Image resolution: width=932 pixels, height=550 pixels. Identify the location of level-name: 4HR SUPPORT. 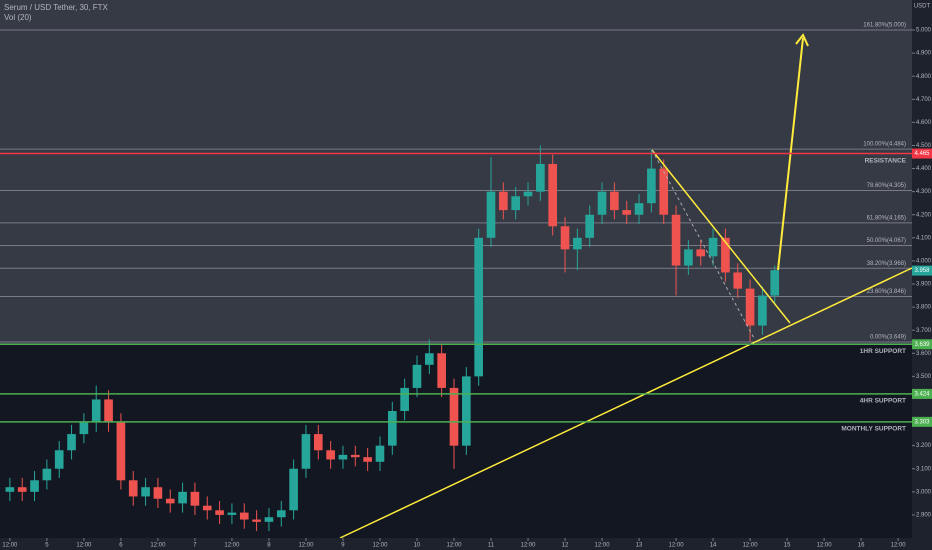
(883, 401).